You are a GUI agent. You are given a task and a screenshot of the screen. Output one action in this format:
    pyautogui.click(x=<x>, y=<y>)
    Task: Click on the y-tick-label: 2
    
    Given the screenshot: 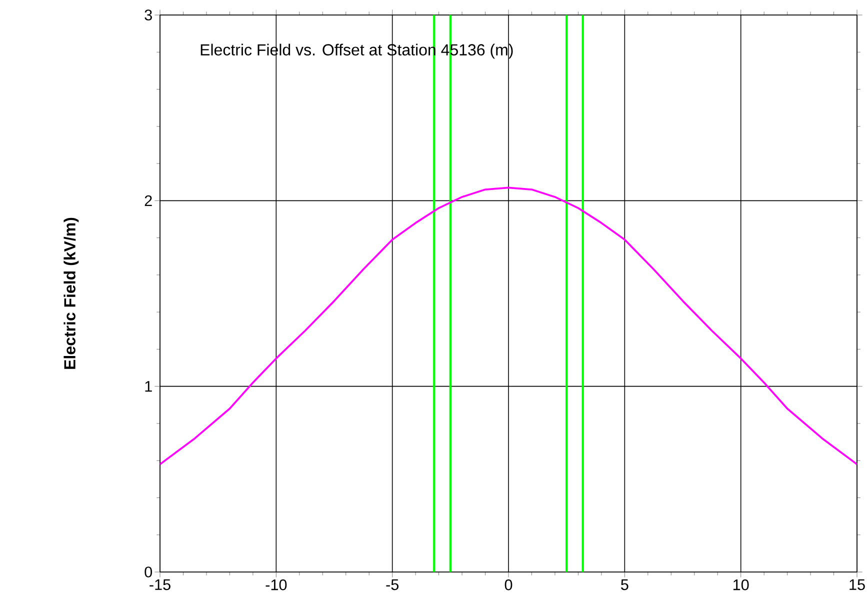 What is the action you would take?
    pyautogui.click(x=148, y=200)
    